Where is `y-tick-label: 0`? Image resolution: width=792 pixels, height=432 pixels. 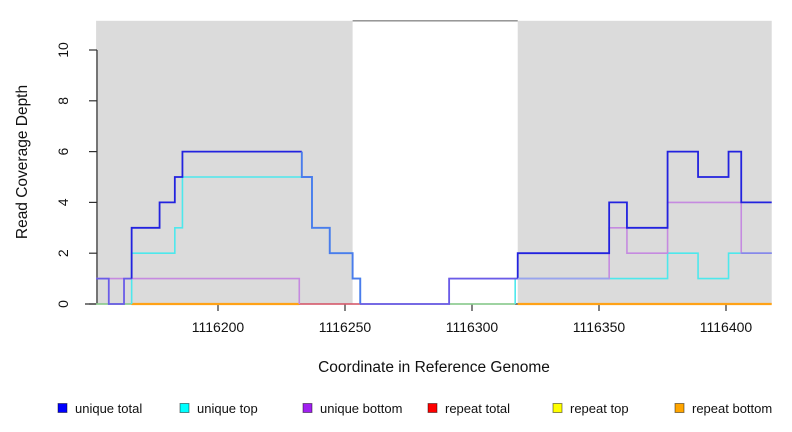 y-tick-label: 0 is located at coordinates (63, 304).